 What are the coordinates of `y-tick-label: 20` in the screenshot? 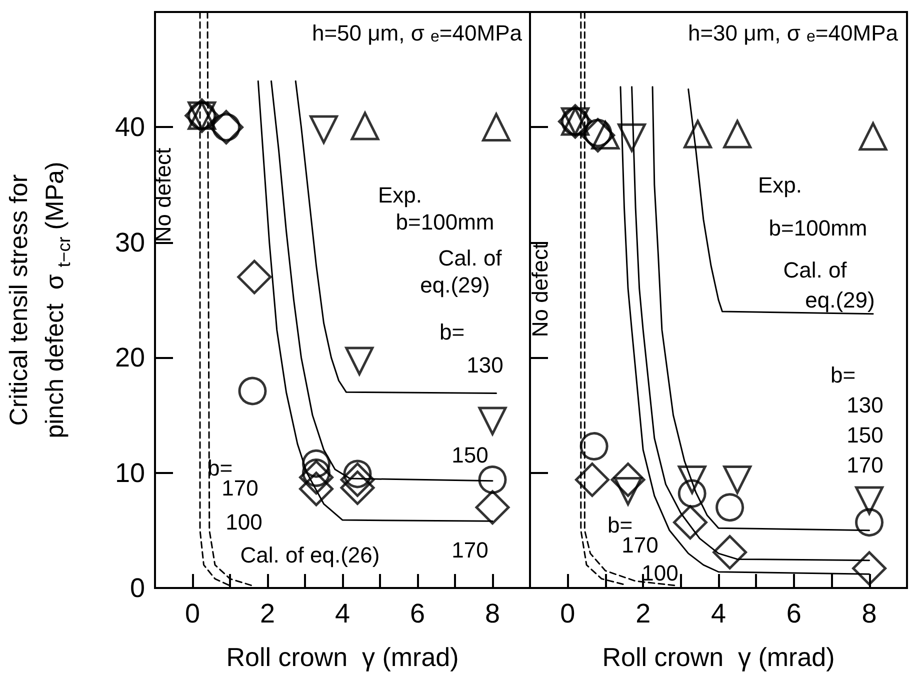 It's located at (129, 357).